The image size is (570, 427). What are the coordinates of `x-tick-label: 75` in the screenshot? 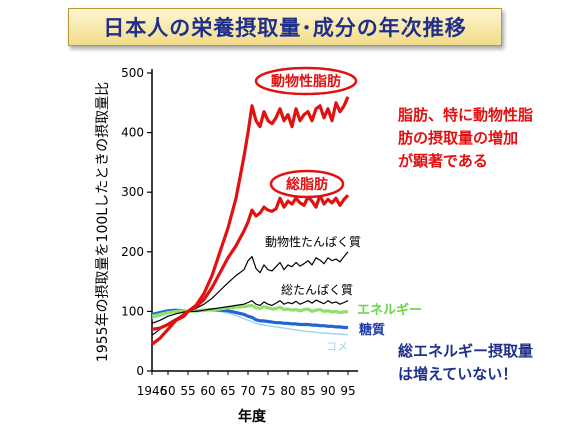 It's located at (267, 391).